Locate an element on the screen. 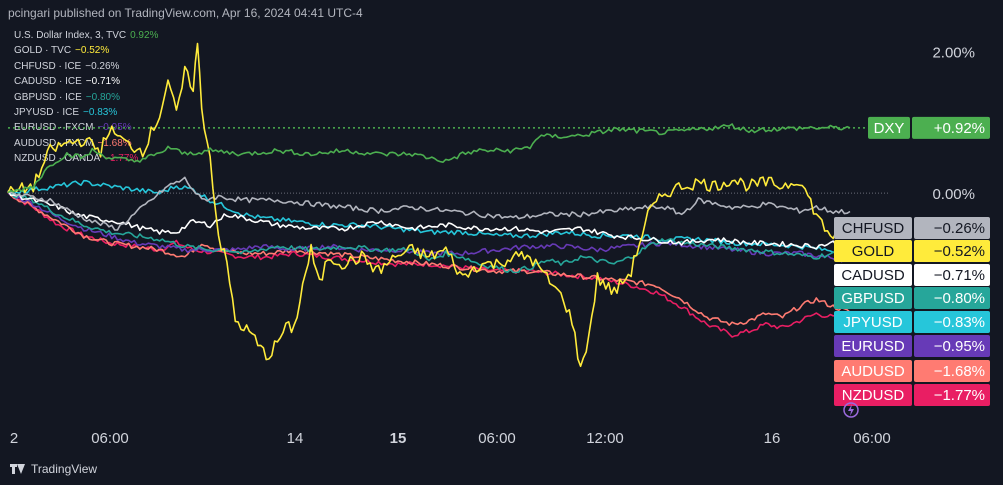 Image resolution: width=1003 pixels, height=485 pixels. price-label-chfusd: CHFUSD −0.26% is located at coordinates (912, 228).